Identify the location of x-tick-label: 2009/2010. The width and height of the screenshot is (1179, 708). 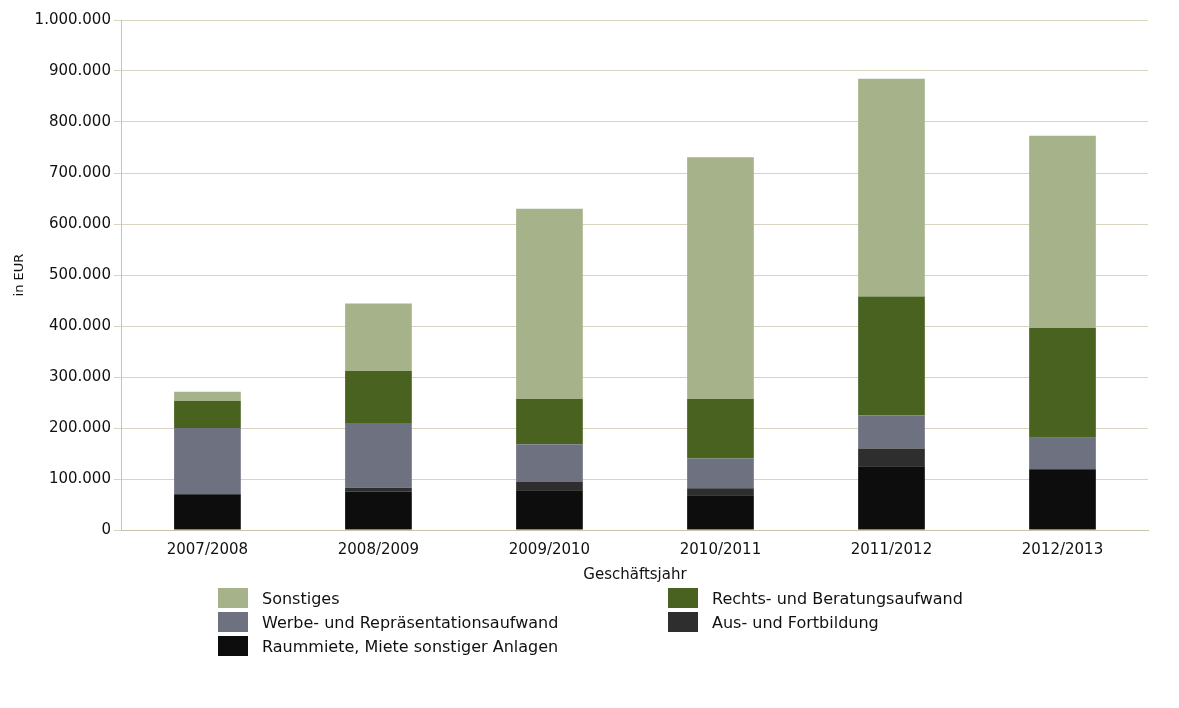
(549, 548).